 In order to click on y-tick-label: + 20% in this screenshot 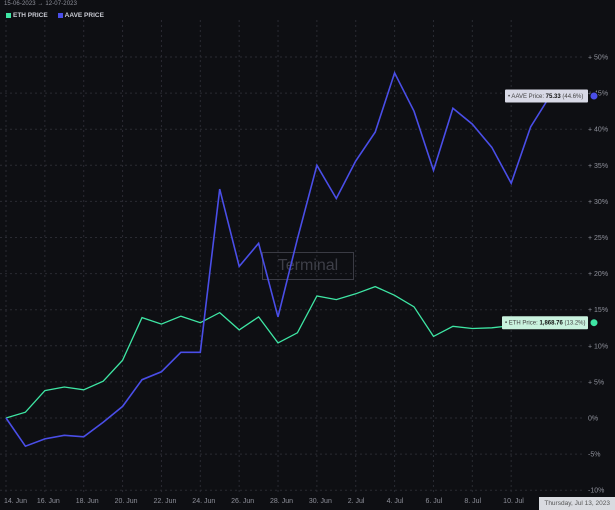, I will do `click(598, 274)`.